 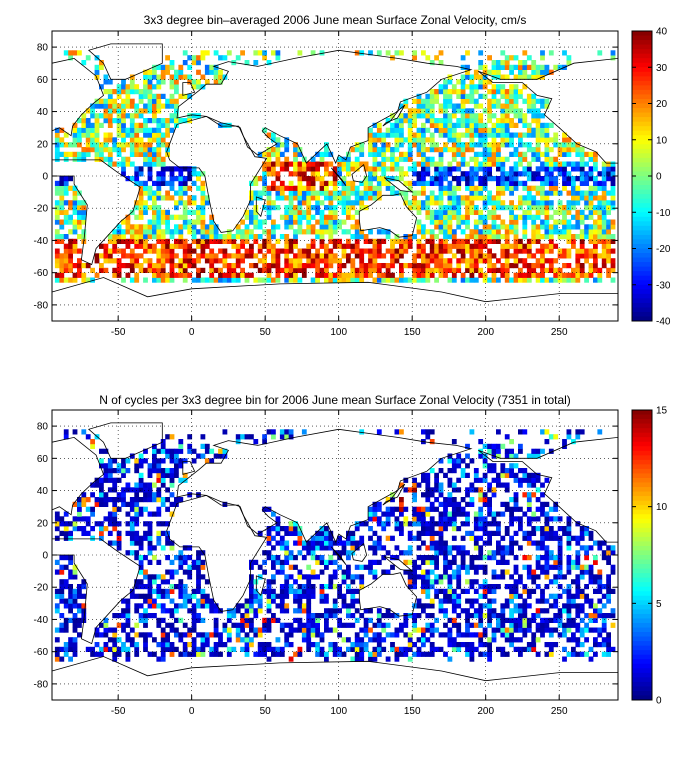 What do you see at coordinates (43, 48) in the screenshot?
I see `y-tick-label: 80` at bounding box center [43, 48].